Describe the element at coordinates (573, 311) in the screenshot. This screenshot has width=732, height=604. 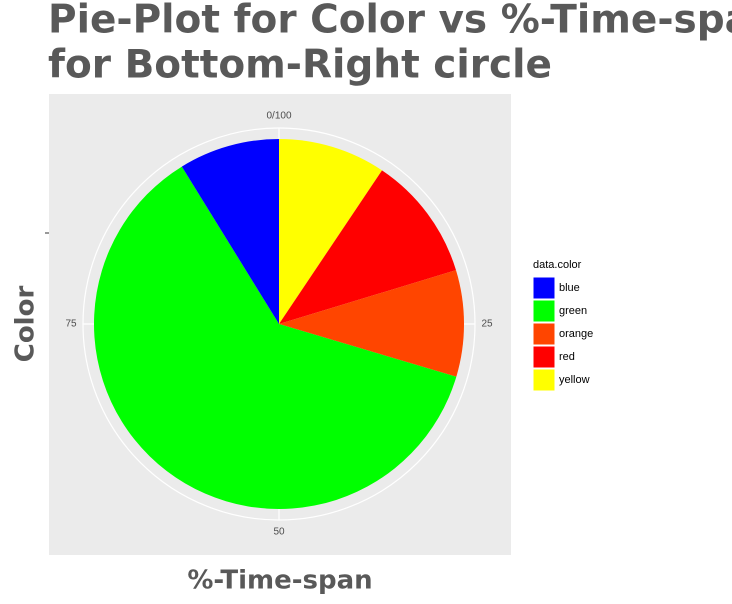
I see `legend-label: green` at that location.